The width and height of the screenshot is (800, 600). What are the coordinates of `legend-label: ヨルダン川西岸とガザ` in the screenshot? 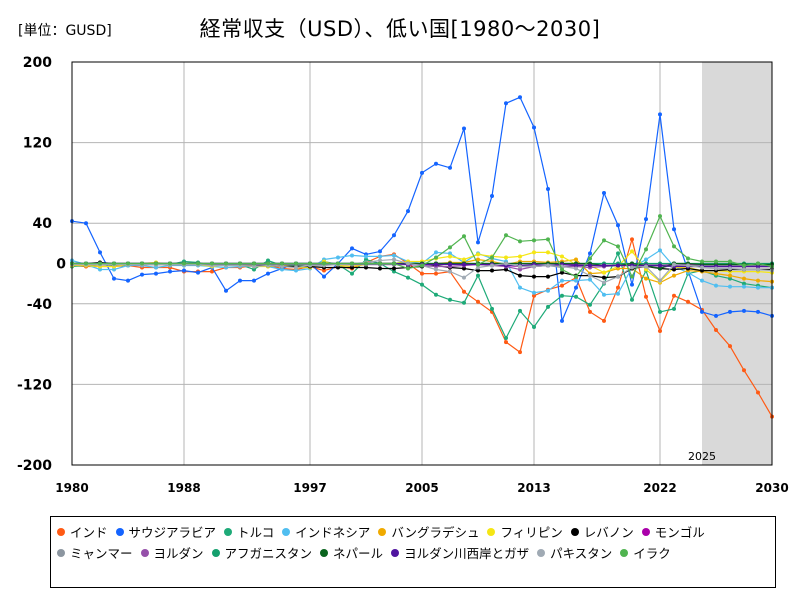 It's located at (467, 553).